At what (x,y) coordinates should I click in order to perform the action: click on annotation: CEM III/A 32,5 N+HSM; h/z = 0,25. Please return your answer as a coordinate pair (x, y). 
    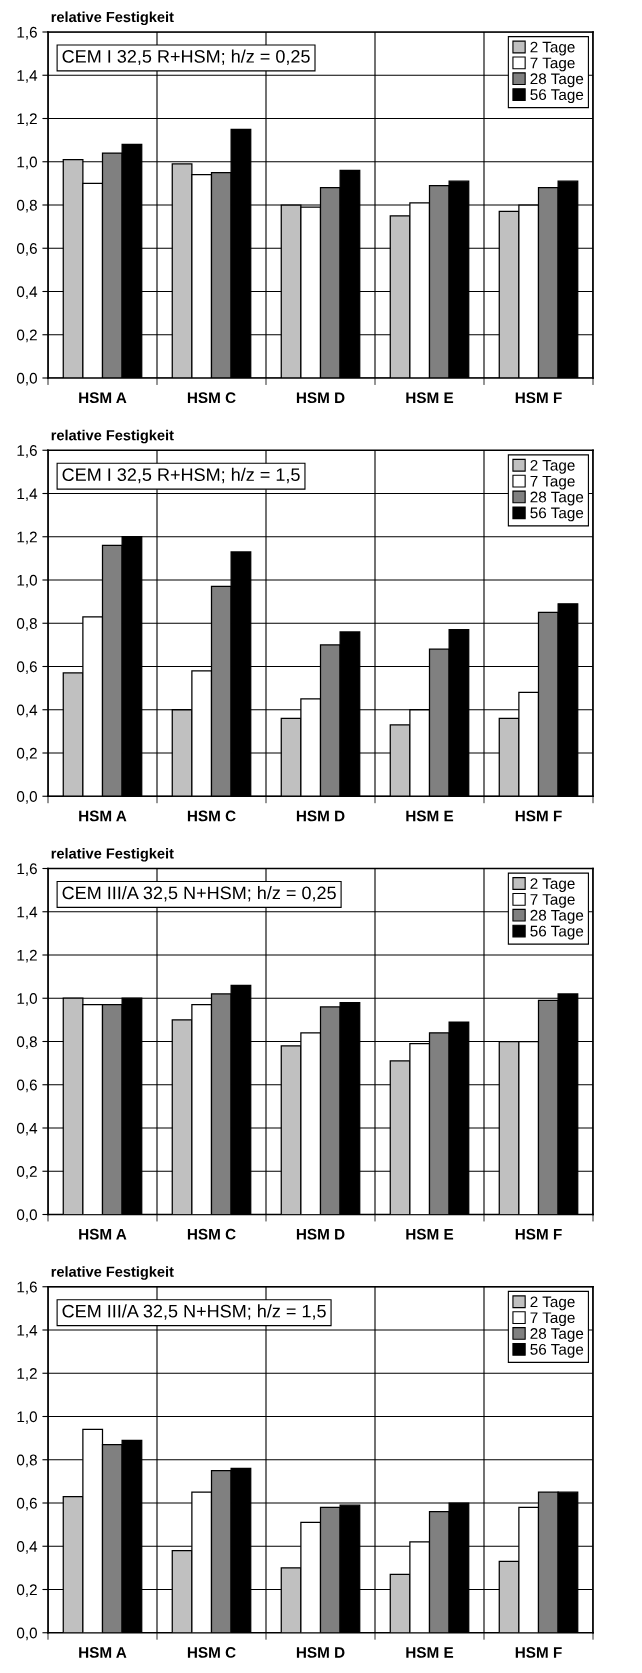
    Looking at the image, I should click on (199, 894).